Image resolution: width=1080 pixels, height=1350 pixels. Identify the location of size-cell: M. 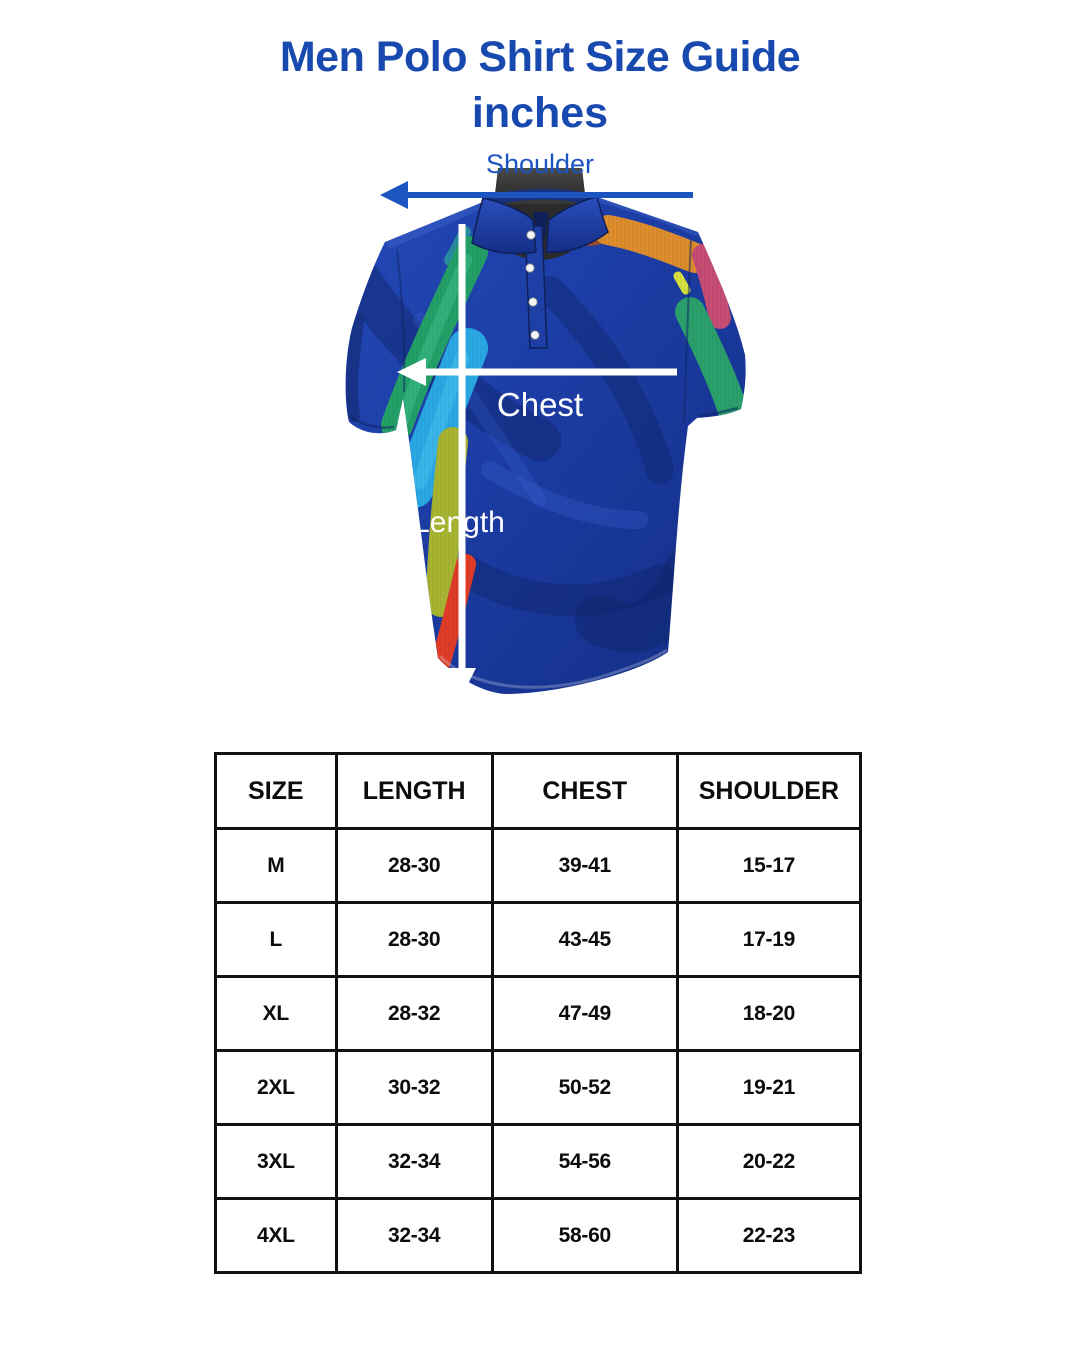
(276, 865).